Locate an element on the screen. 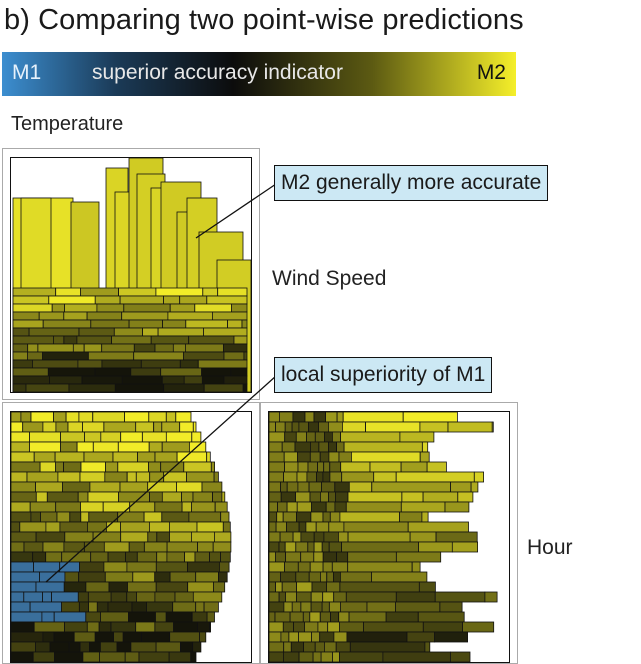 The height and width of the screenshot is (664, 641). temperature-axis-label: Temperature is located at coordinates (67, 124).